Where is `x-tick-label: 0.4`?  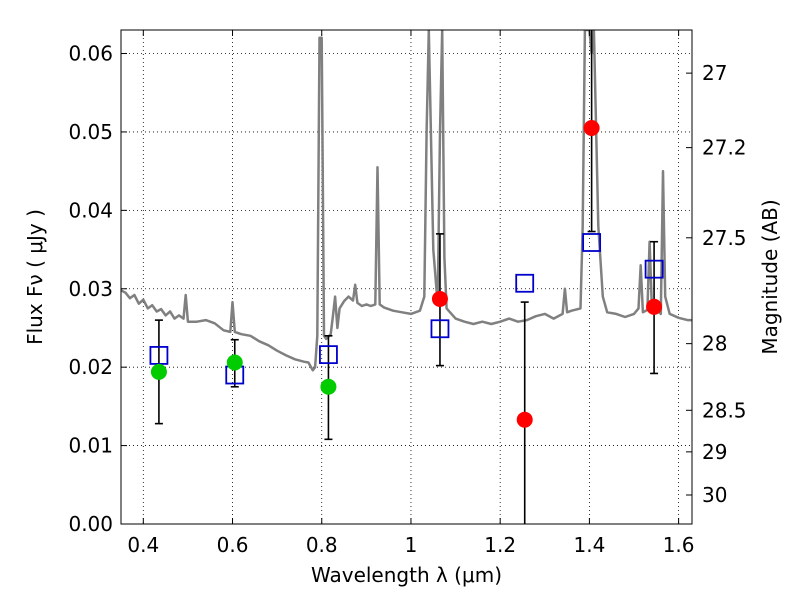 x-tick-label: 0.4 is located at coordinates (143, 545).